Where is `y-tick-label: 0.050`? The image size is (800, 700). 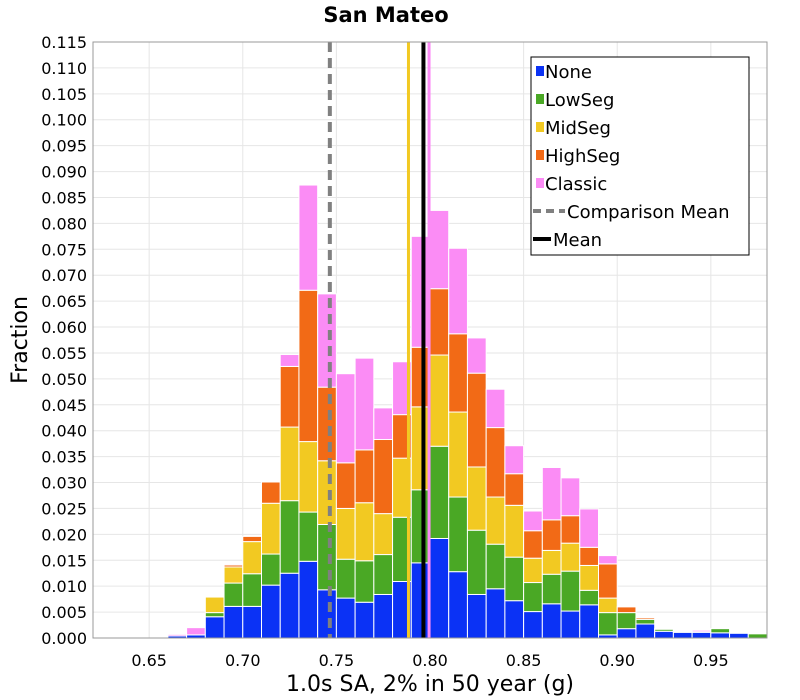
y-tick-label: 0.050 is located at coordinates (64, 379).